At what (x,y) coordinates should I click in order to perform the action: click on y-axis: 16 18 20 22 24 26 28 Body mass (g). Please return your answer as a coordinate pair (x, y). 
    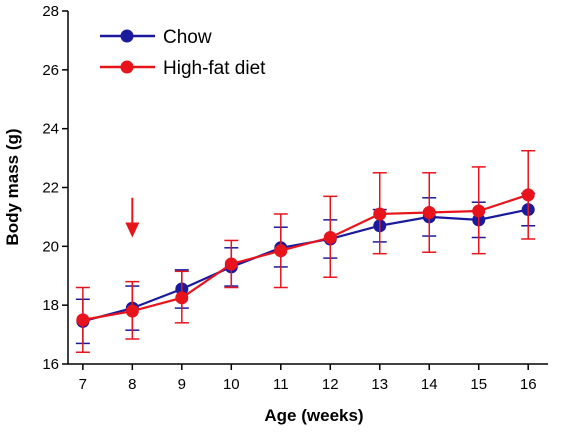
    Looking at the image, I should click on (36, 188).